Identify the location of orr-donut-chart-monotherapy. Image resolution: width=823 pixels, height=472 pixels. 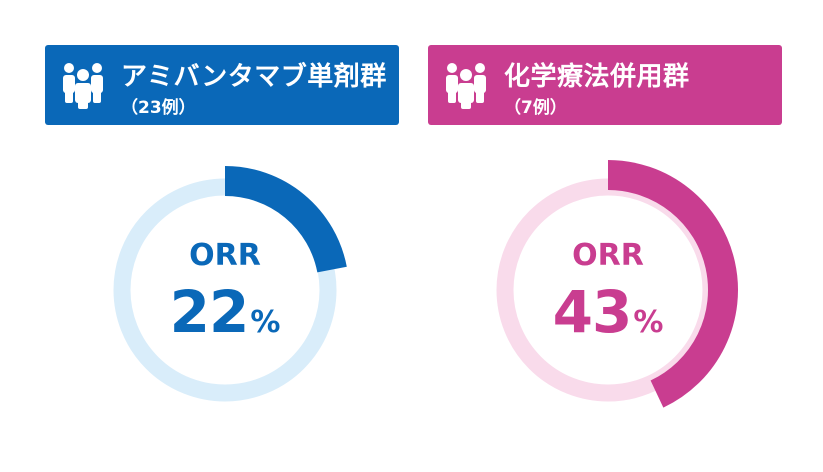
(230, 284).